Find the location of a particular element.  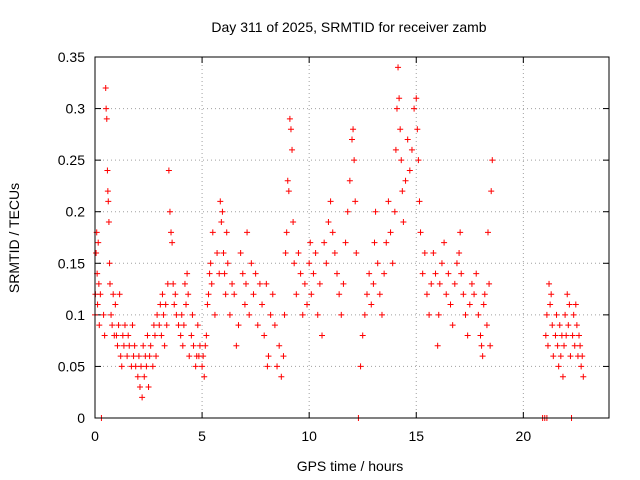

x-axis-label: GPS time / hours is located at coordinates (350, 466).